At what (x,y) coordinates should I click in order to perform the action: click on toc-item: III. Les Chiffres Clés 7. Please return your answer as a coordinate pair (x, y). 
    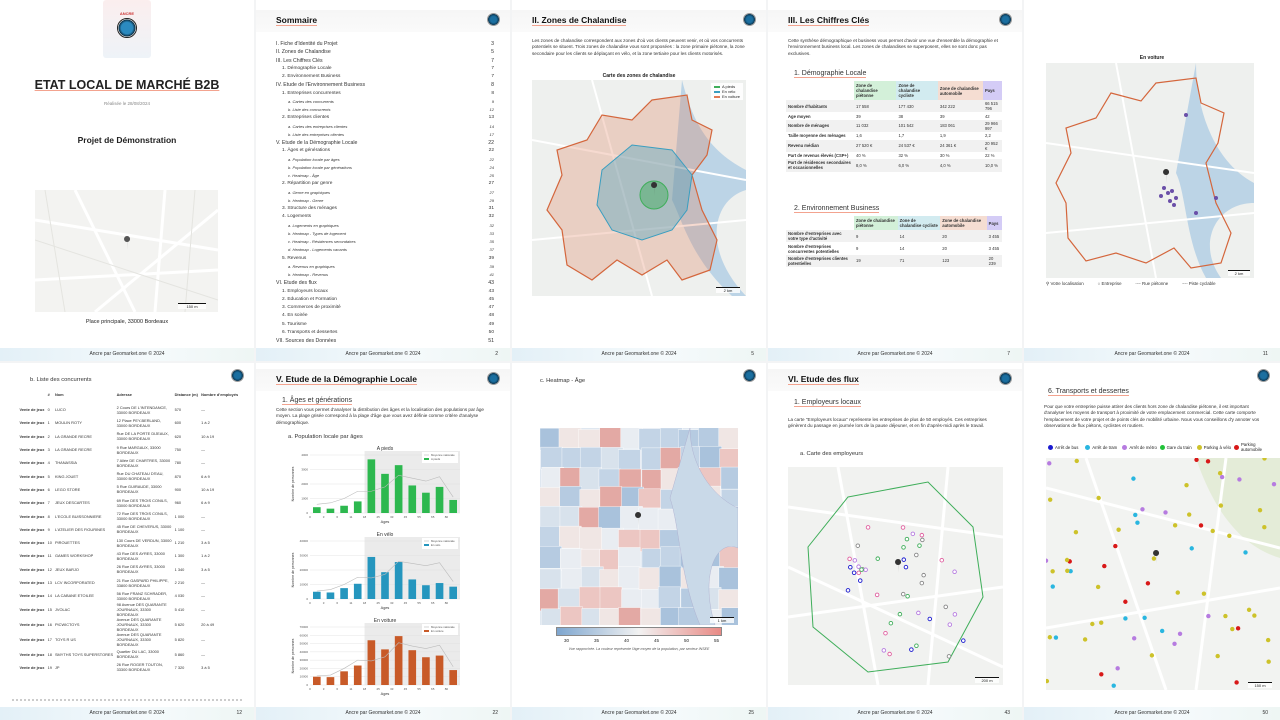
    Looking at the image, I should click on (385, 61).